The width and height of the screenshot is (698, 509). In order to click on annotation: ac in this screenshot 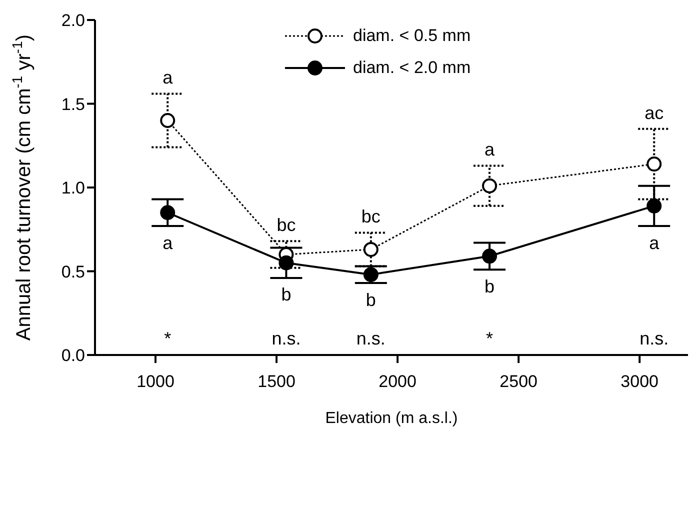, I will do `click(654, 112)`.